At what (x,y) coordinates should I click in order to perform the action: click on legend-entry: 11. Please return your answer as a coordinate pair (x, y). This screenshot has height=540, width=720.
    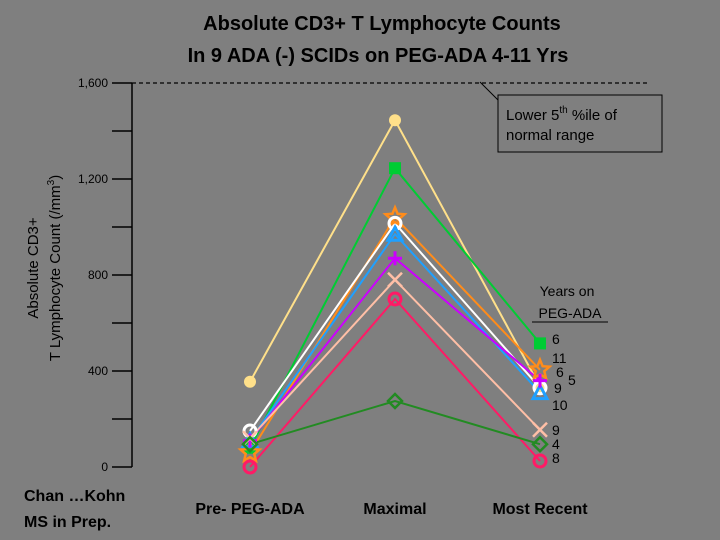
    Looking at the image, I should click on (559, 358).